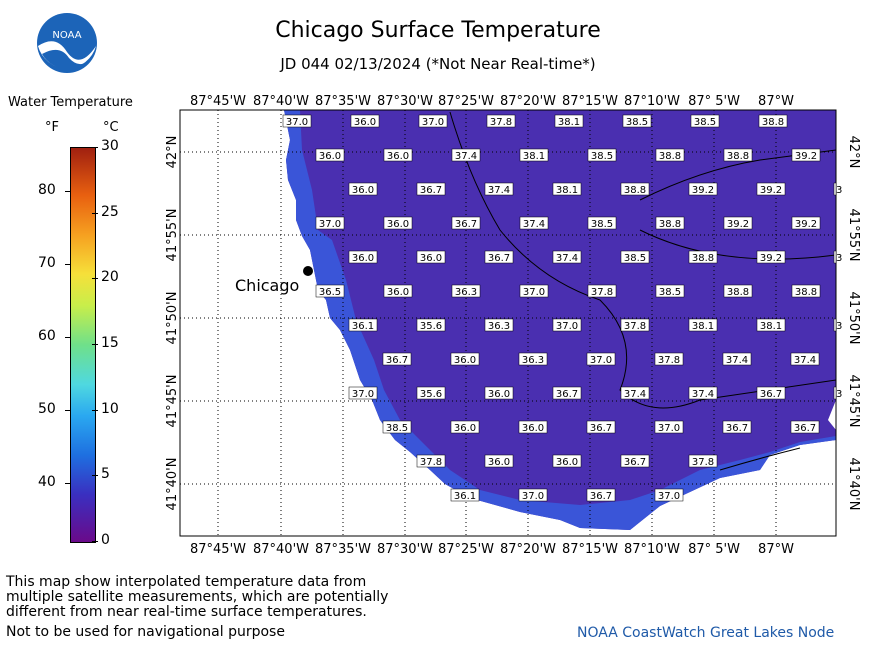 The height and width of the screenshot is (648, 876). Describe the element at coordinates (438, 30) in the screenshot. I see `page-title: Chicago Surface Temperature` at that location.